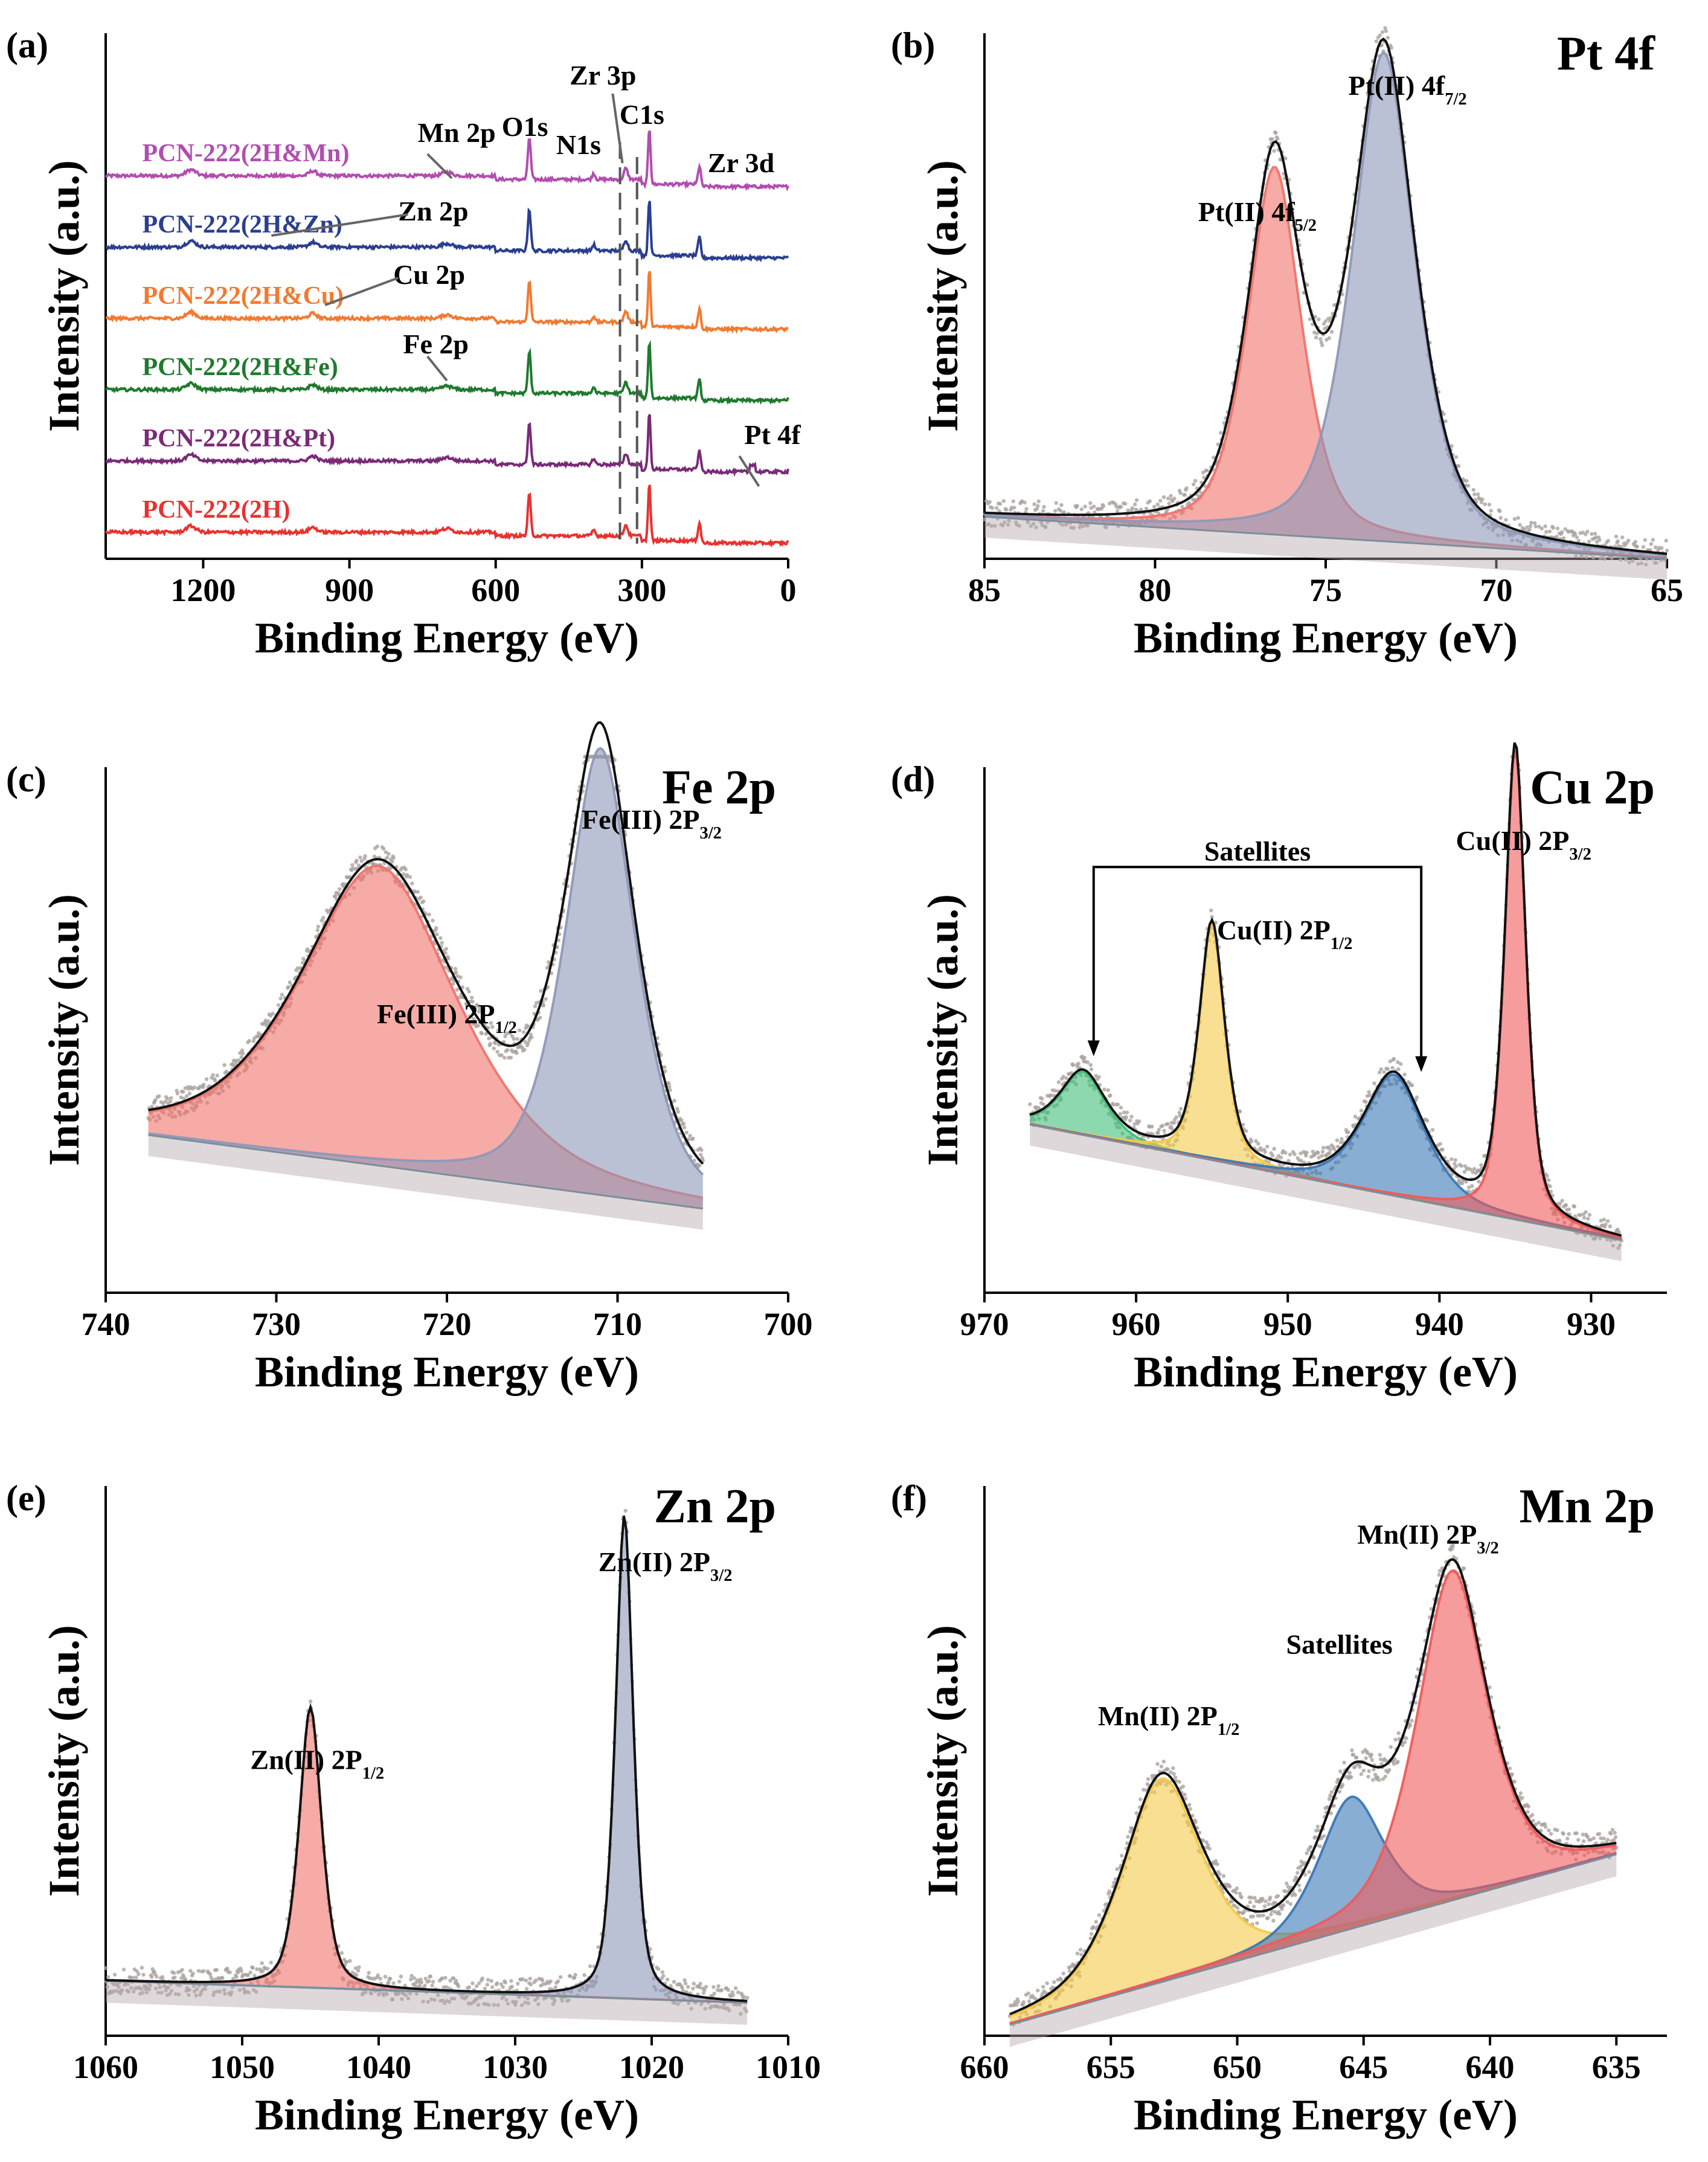  Describe the element at coordinates (1439, 1324) in the screenshot. I see `x-tick-label: 940` at that location.